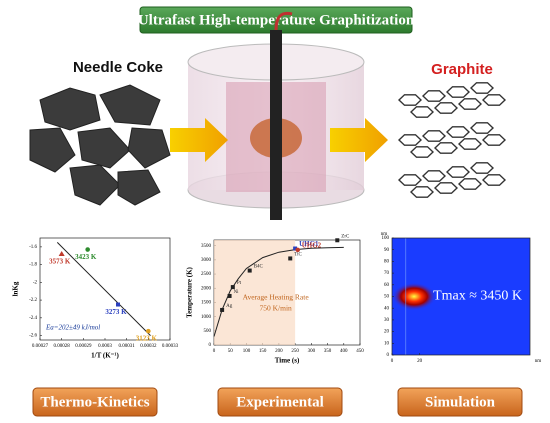 The height and width of the screenshot is (423, 550). What do you see at coordinates (287, 361) in the screenshot?
I see `x-axis-label: Time (s)` at bounding box center [287, 361].